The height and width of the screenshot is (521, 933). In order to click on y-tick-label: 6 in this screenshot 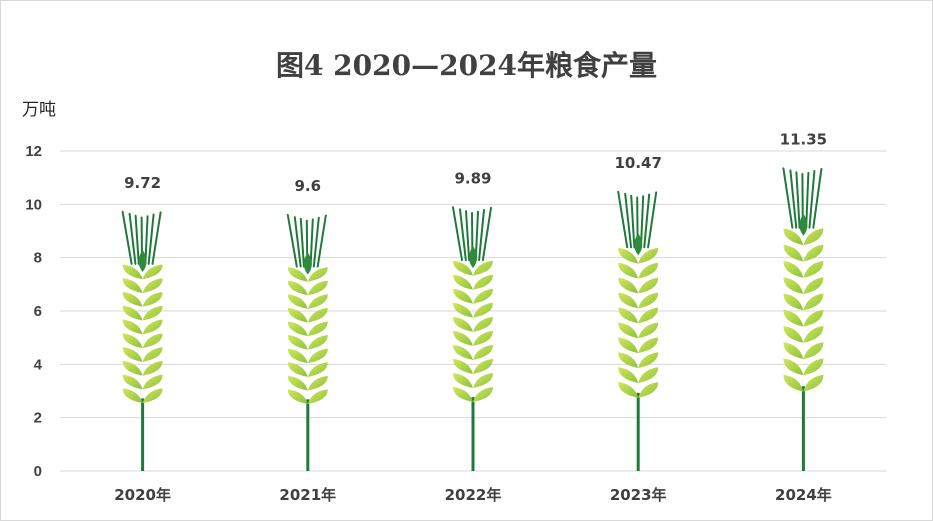, I will do `click(38, 311)`.